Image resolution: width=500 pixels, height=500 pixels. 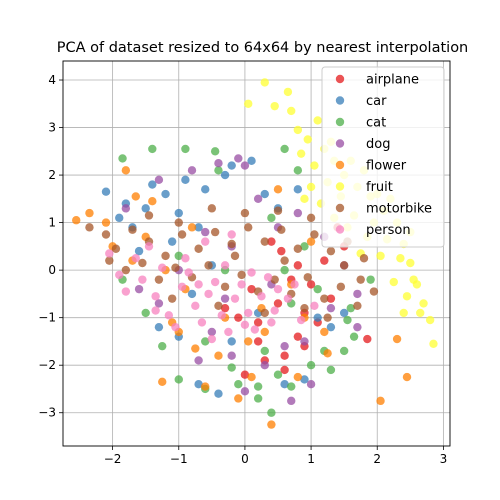 I want to click on legend-marker-motorbike, so click(x=340, y=208).